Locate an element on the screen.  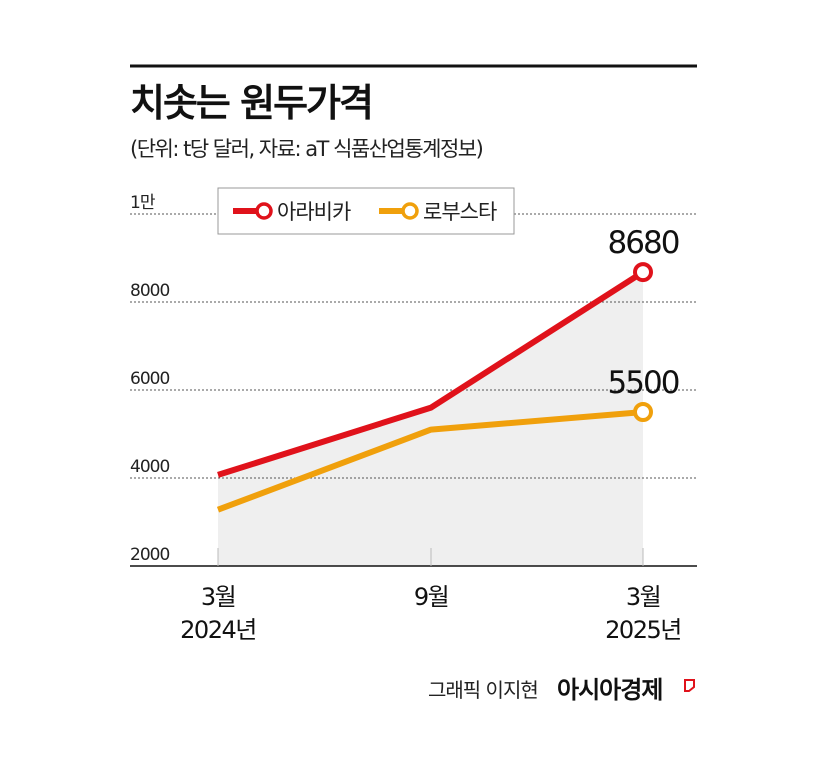
y-tick-label: 6000 is located at coordinates (149, 379).